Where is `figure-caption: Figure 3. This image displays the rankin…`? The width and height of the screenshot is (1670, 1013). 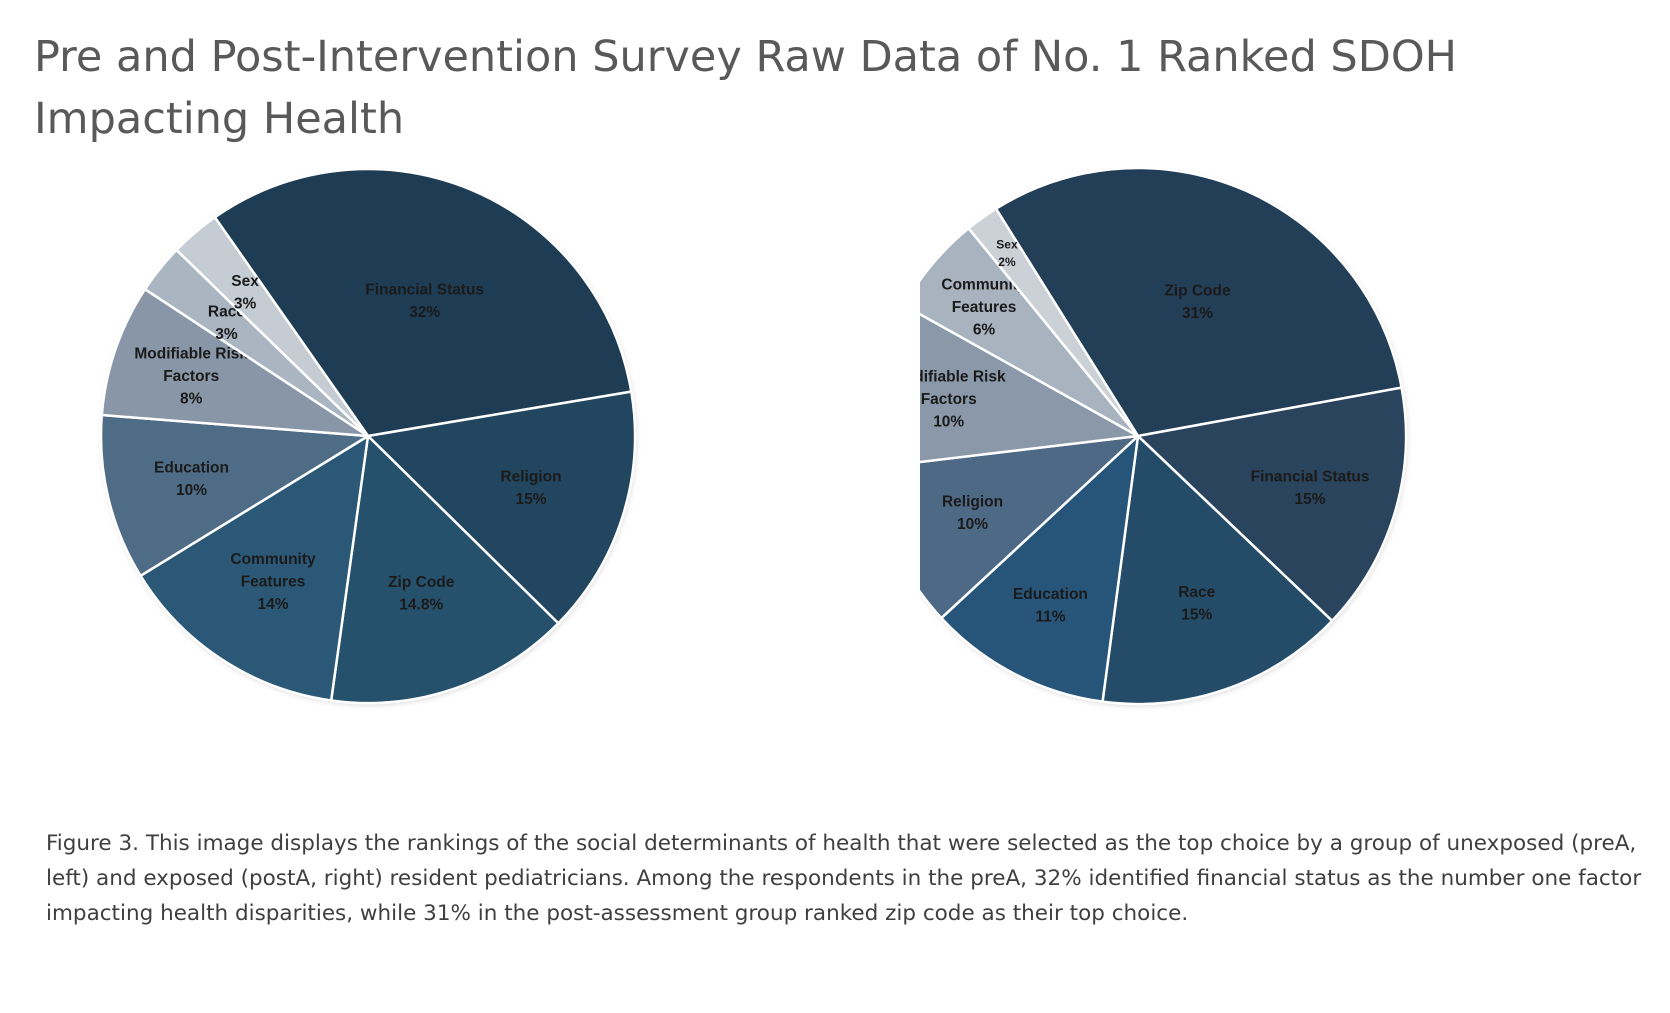 figure-caption: Figure 3. This image displays the rankin… is located at coordinates (844, 878).